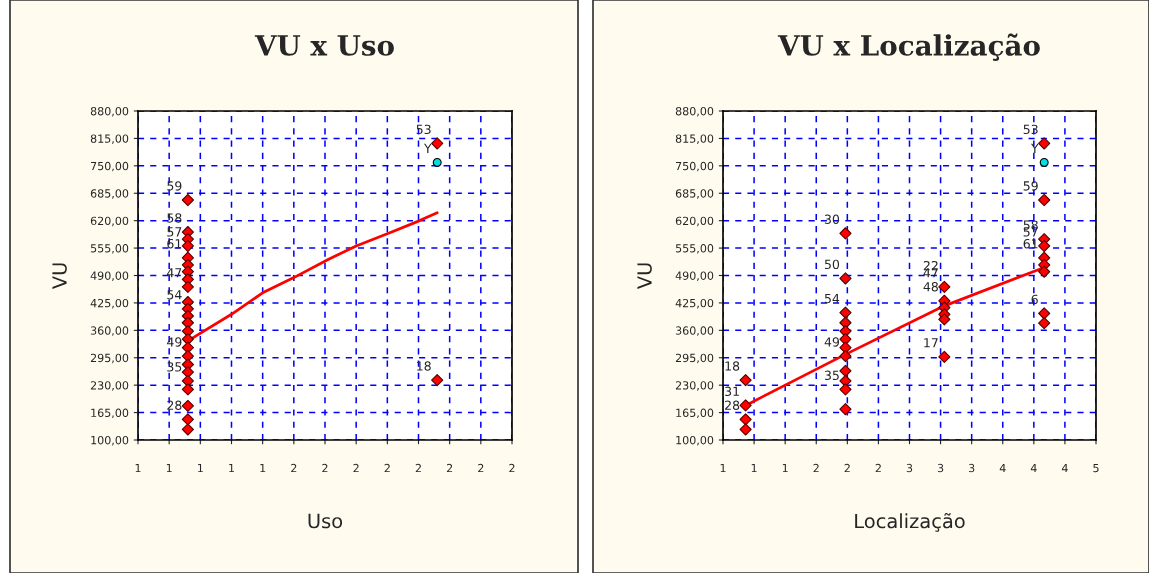  What do you see at coordinates (732, 391) in the screenshot?
I see `annotation: 31` at bounding box center [732, 391].